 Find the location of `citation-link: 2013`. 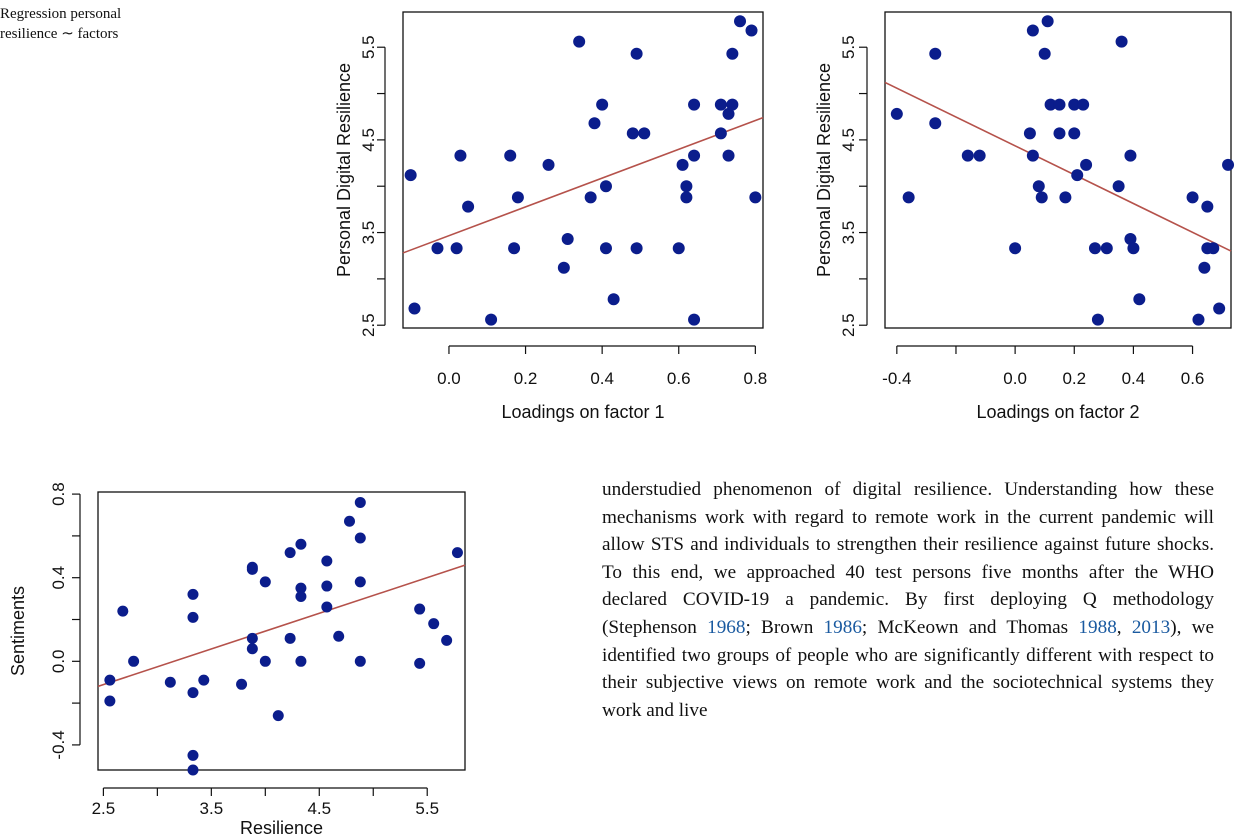

citation-link: 2013 is located at coordinates (1151, 627).